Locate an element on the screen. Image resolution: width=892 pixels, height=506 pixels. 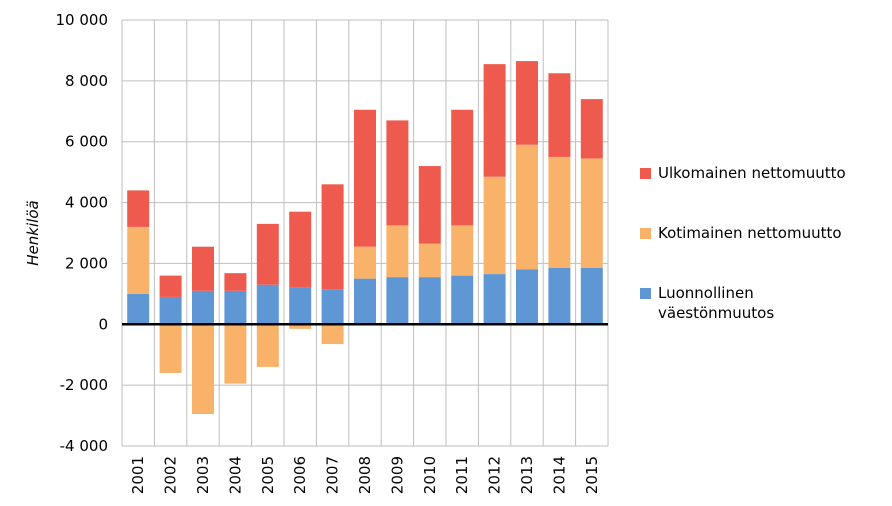
y-axis-label: Henkilöä is located at coordinates (33, 232).